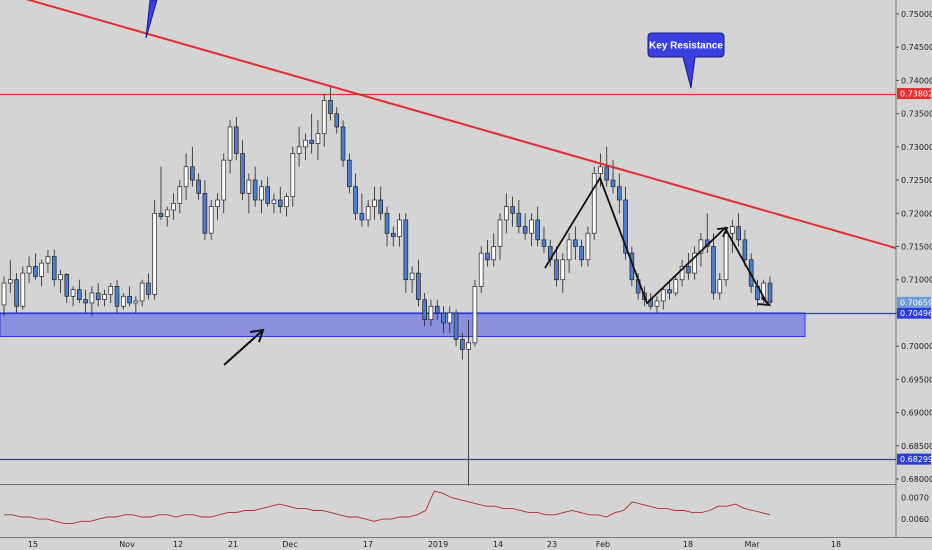 This screenshot has width=932, height=550. I want to click on price-tag: 0.68299, so click(914, 459).